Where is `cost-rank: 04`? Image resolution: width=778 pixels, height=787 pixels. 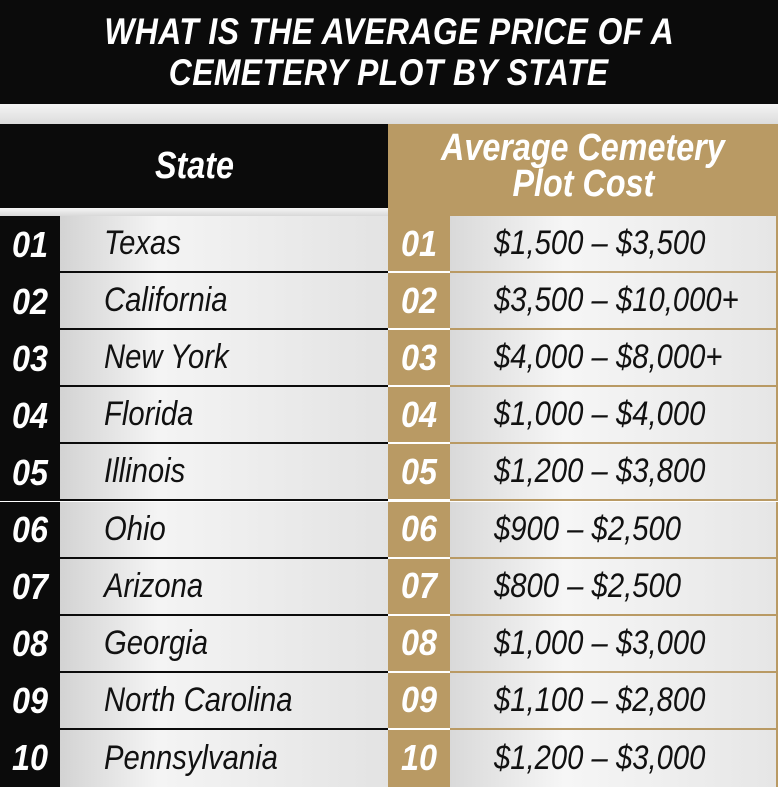
cost-rank: 04 is located at coordinates (419, 416).